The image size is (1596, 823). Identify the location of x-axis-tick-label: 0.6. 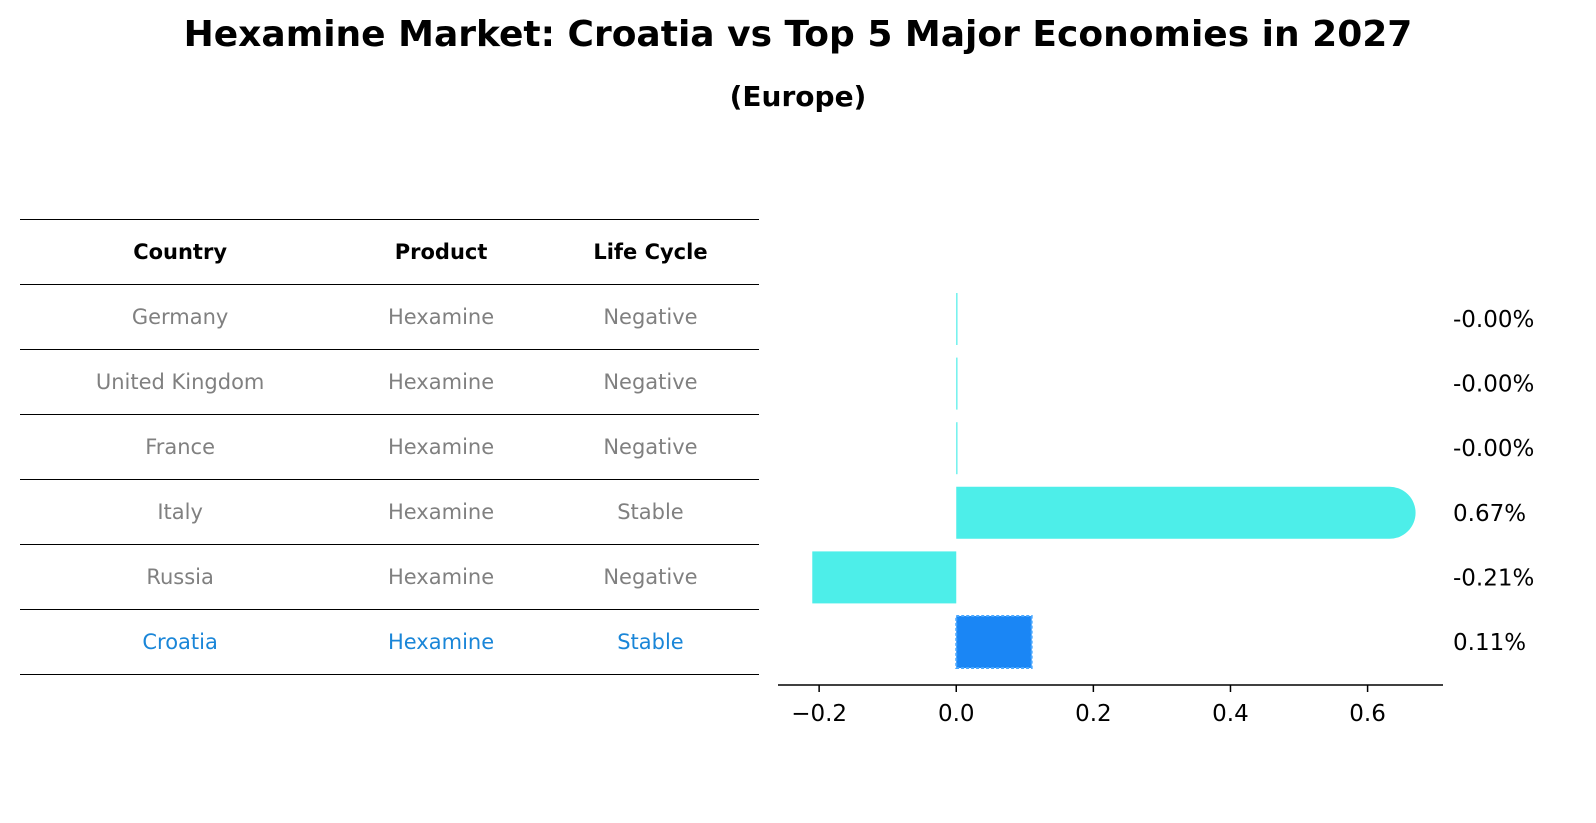
(1367, 714).